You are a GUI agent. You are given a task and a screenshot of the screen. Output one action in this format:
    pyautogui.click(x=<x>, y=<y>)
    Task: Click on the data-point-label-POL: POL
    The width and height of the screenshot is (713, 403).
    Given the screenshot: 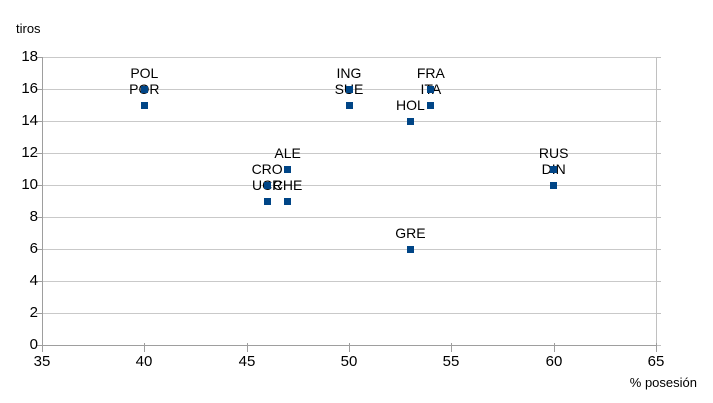 What is the action you would take?
    pyautogui.click(x=144, y=72)
    